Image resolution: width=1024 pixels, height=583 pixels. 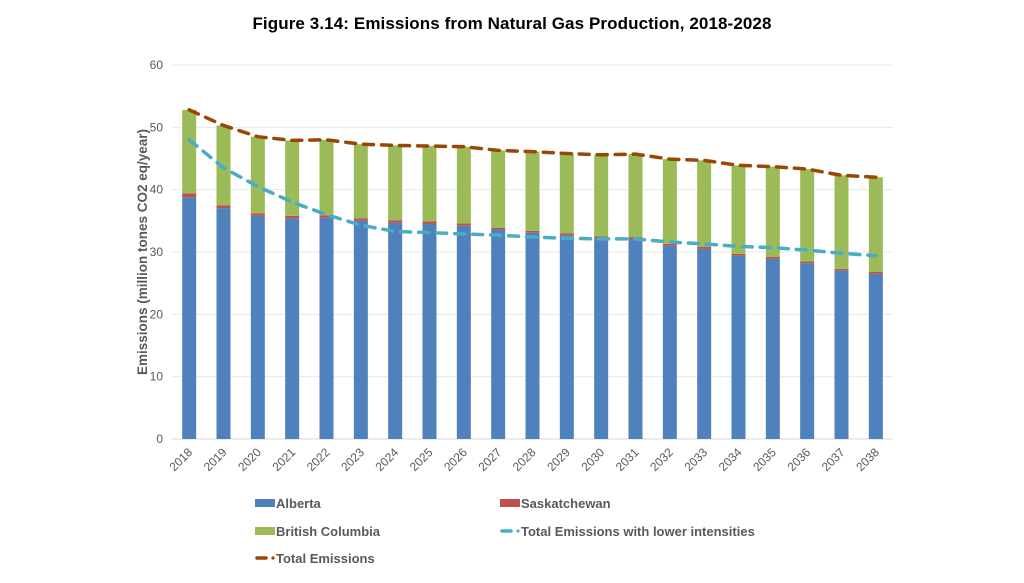 What do you see at coordinates (292, 217) in the screenshot?
I see `bar-saskatchewan-2021` at bounding box center [292, 217].